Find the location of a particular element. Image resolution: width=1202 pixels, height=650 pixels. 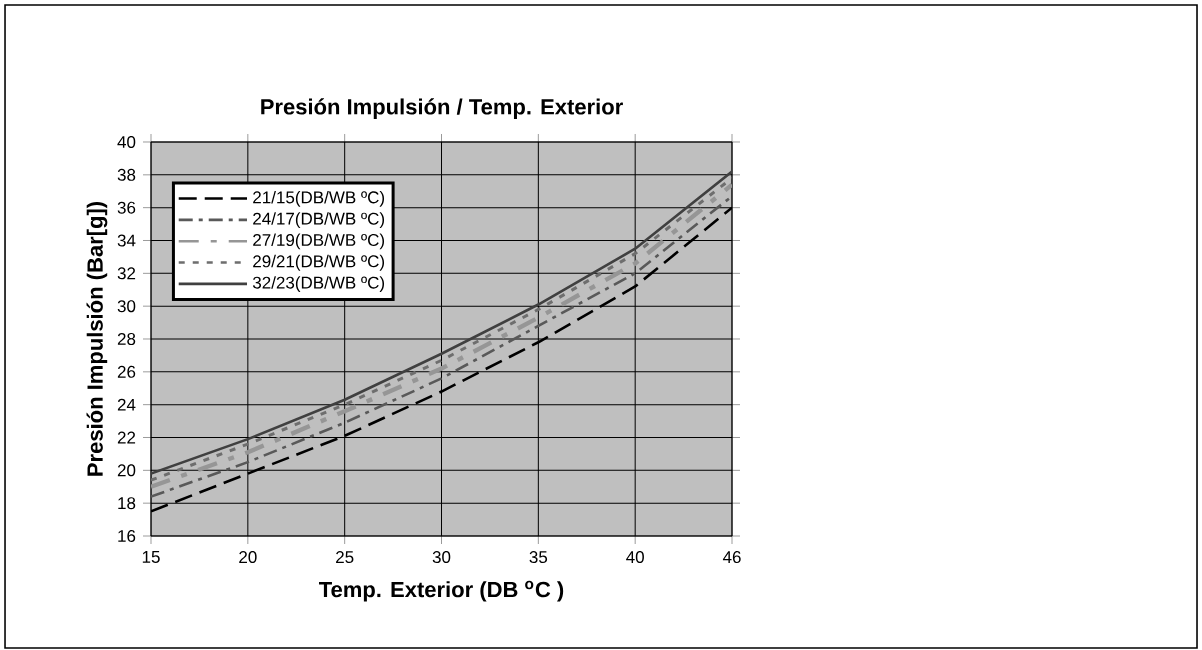

y-tick-label: 28 is located at coordinates (126, 339).